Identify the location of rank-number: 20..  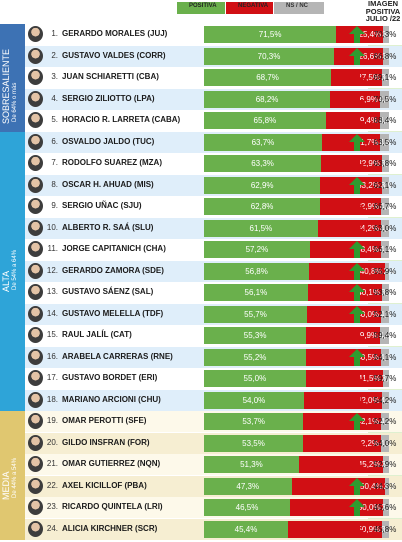
(52, 442).